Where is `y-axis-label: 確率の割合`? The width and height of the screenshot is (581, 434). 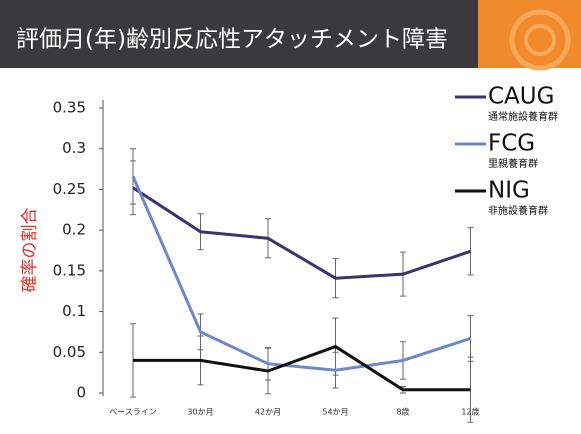
y-axis-label: 確率の割合 is located at coordinates (30, 250).